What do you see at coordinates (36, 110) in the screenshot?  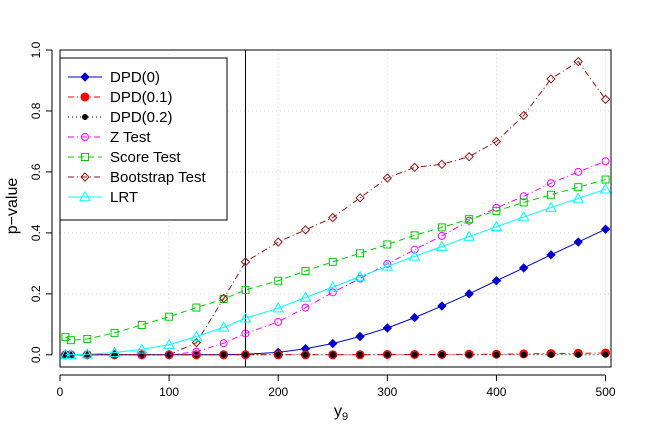 I see `y-tick-label: 0.8` at bounding box center [36, 110].